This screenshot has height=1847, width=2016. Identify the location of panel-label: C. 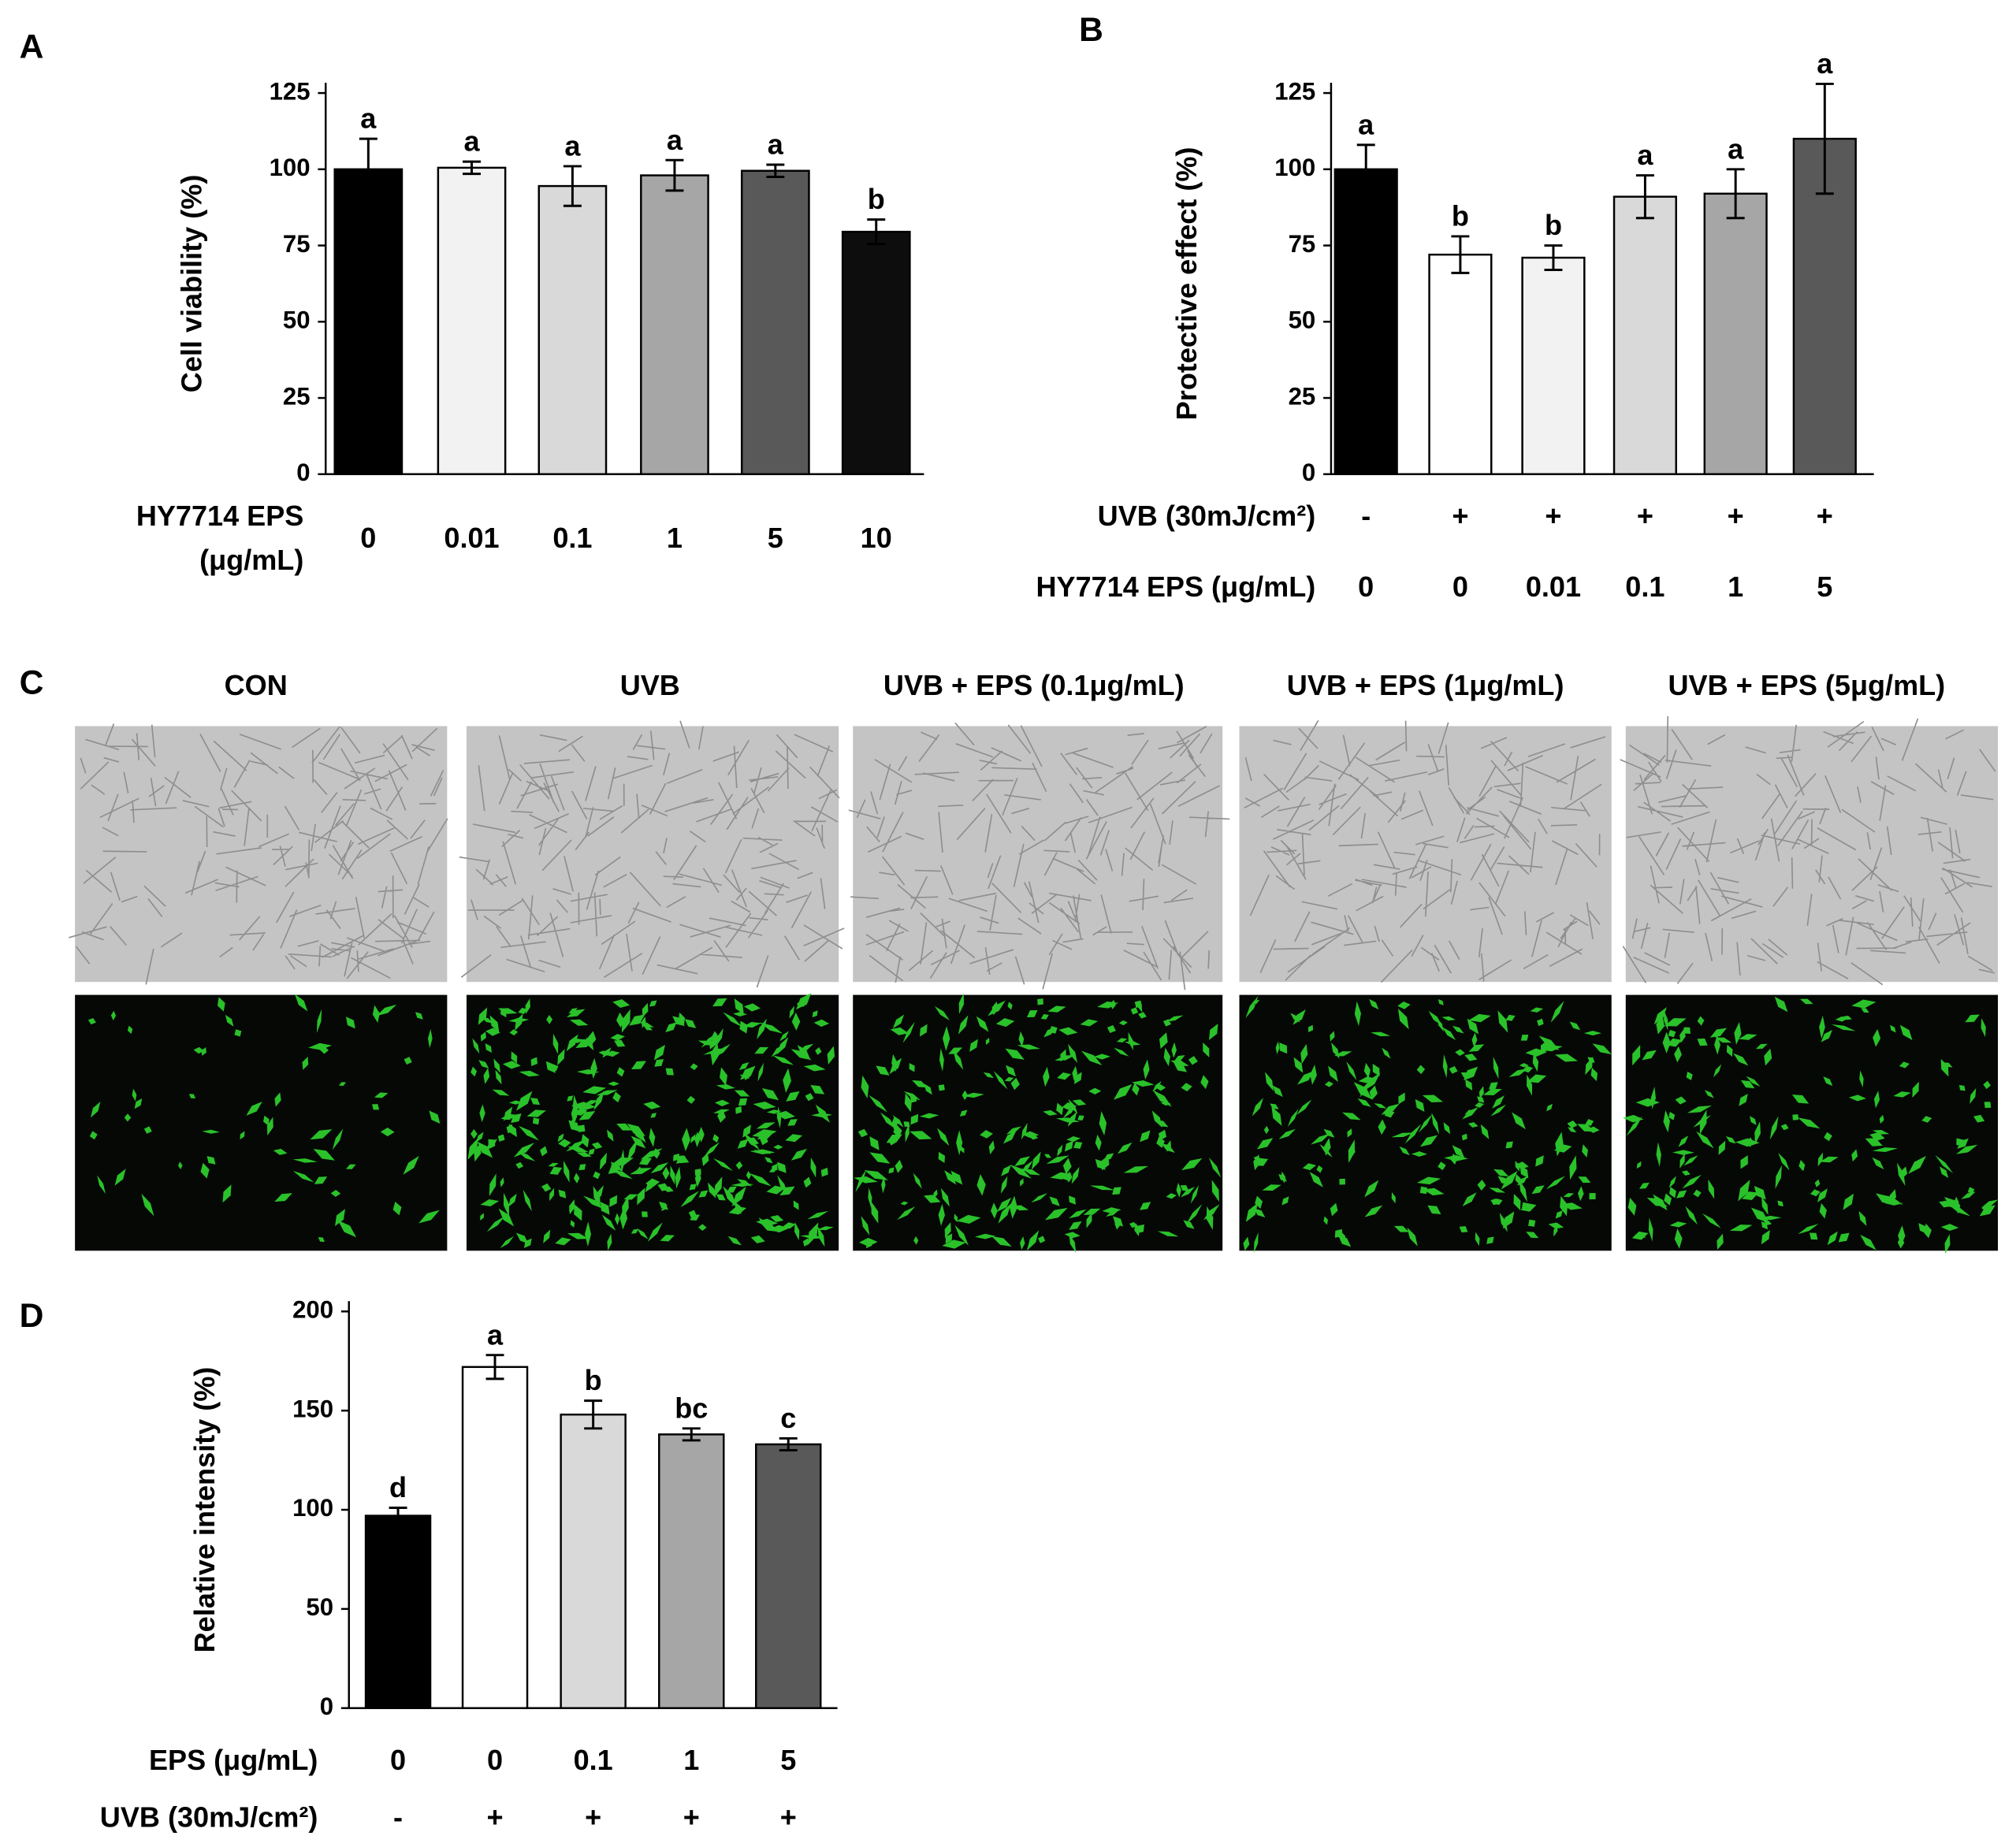
(32, 682).